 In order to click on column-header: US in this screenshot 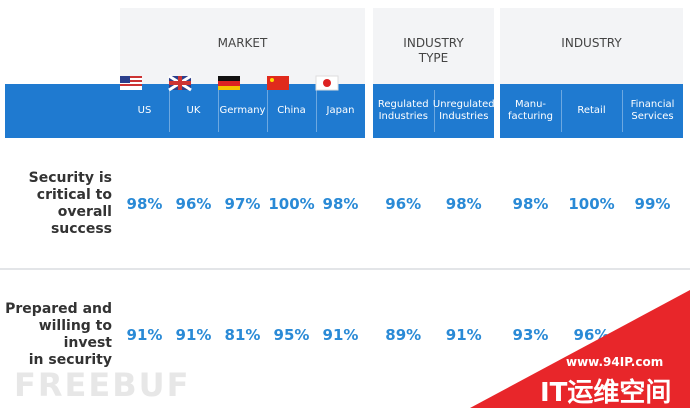, I will do `click(144, 110)`.